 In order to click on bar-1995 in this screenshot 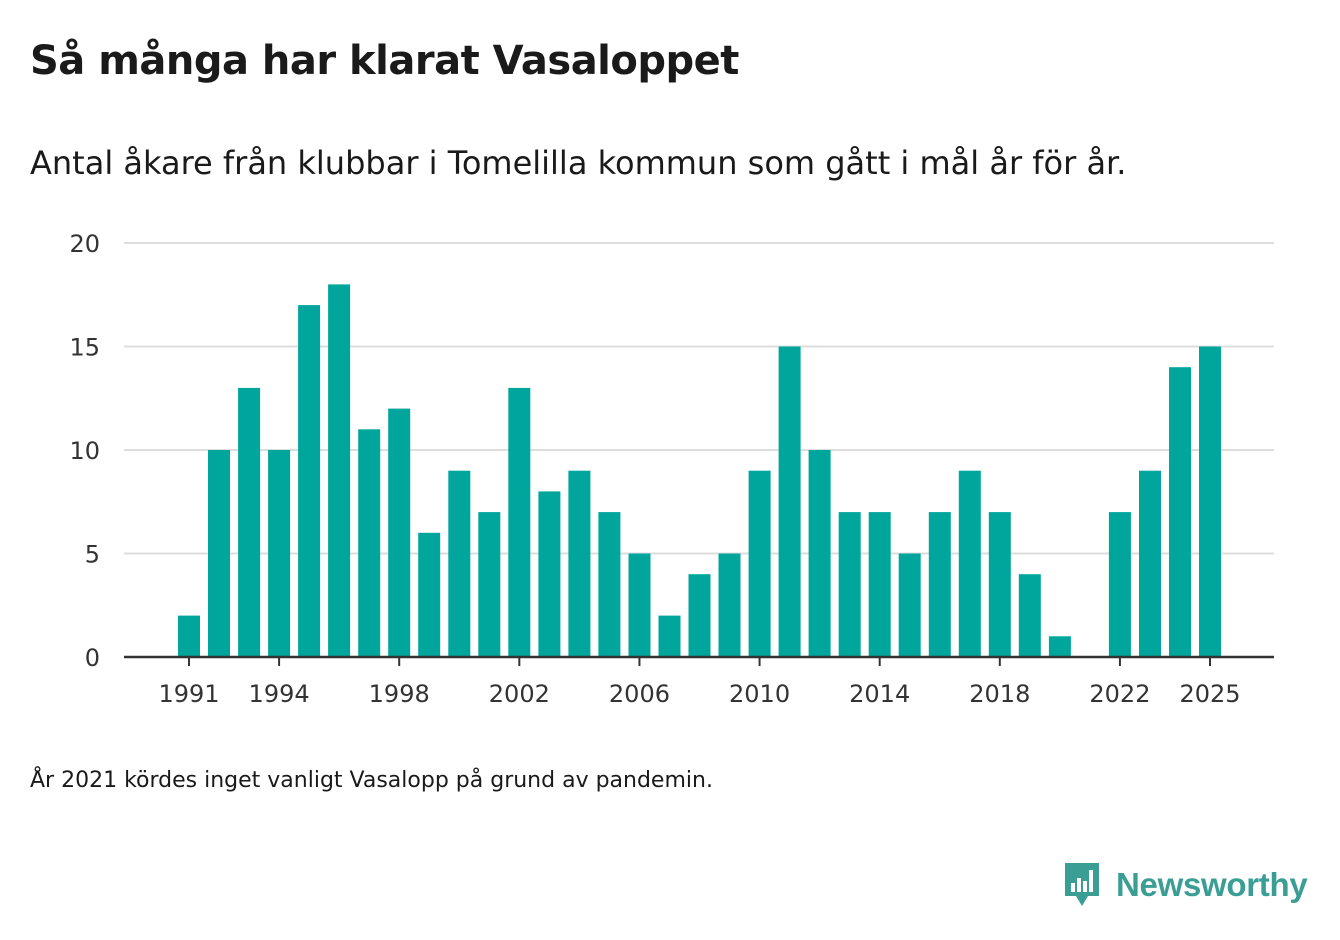, I will do `click(309, 481)`.